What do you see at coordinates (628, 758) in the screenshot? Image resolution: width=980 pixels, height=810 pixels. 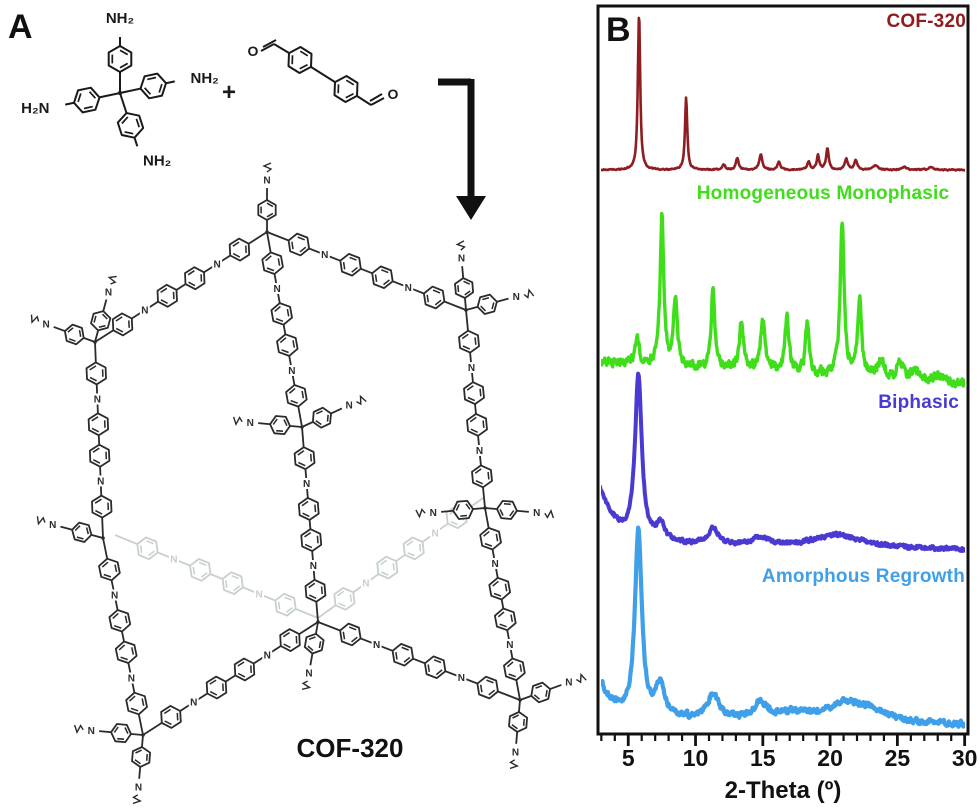 I see `x-tick-label: 5` at bounding box center [628, 758].